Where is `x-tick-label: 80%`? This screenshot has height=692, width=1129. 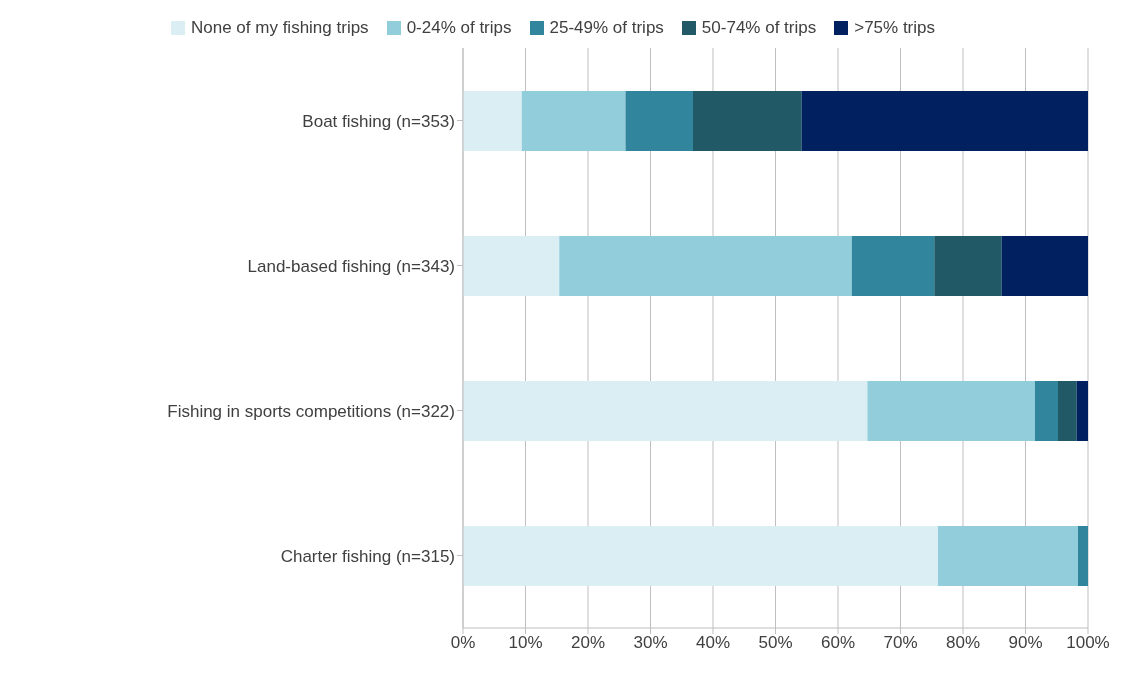 x-tick-label: 80% is located at coordinates (963, 643).